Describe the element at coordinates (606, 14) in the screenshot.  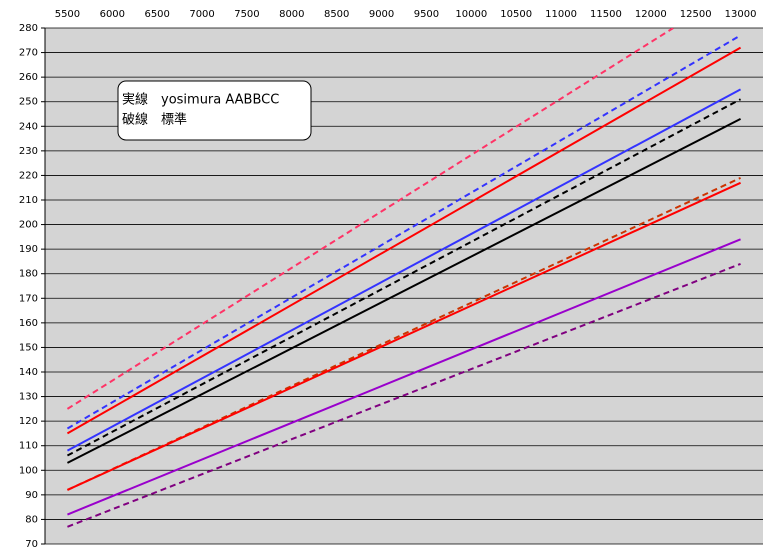
I see `x-tick-label: 11500` at that location.